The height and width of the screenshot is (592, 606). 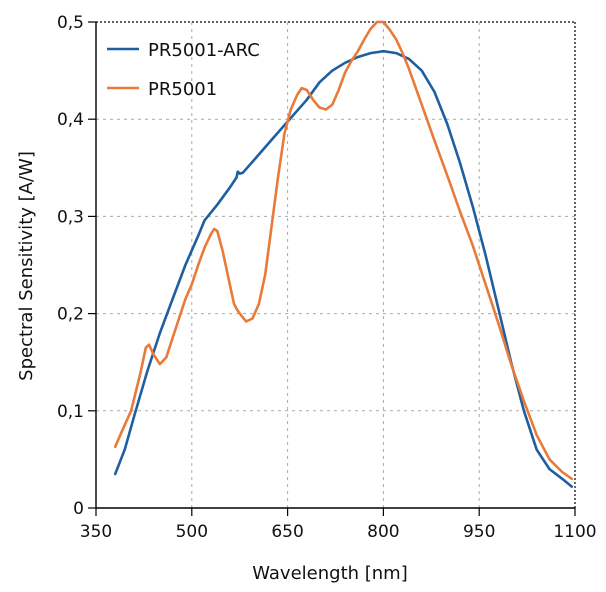 What do you see at coordinates (383, 532) in the screenshot?
I see `x-tick-label-3: 800` at bounding box center [383, 532].